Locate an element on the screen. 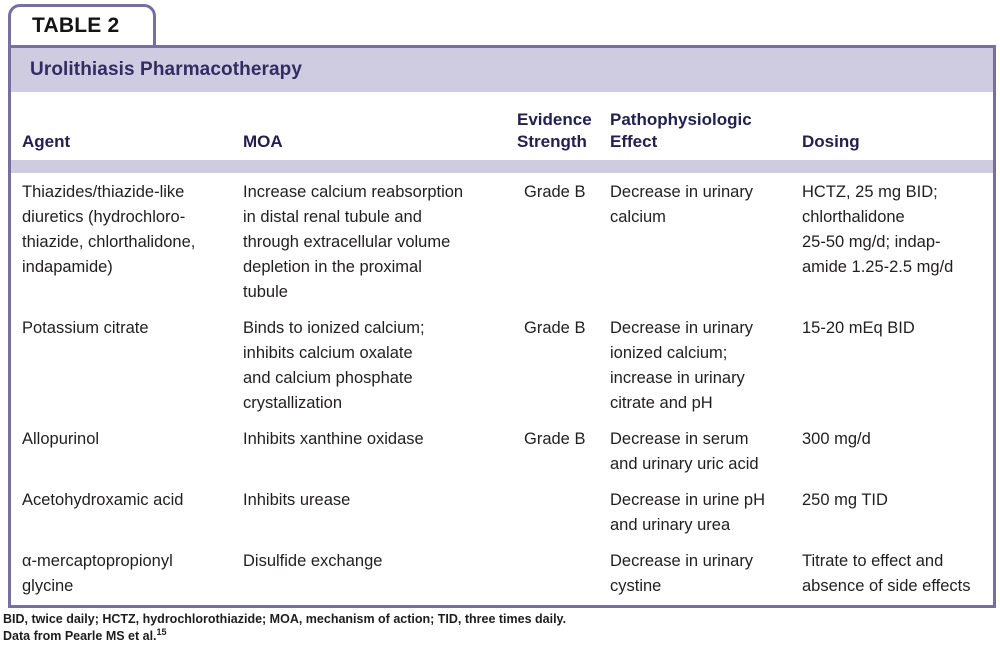  table-title-band: Urolithiasis Pharmacotherapy is located at coordinates (502, 70).